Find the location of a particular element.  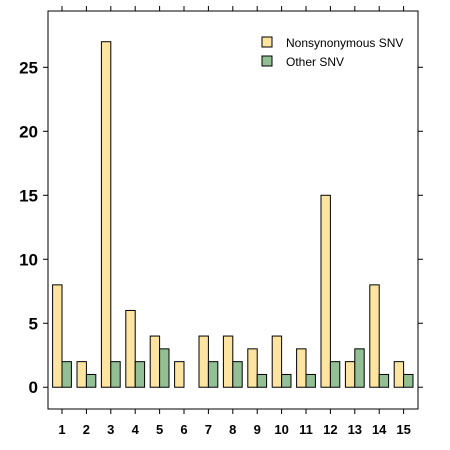

x-tick-label: 1 is located at coordinates (61, 429).